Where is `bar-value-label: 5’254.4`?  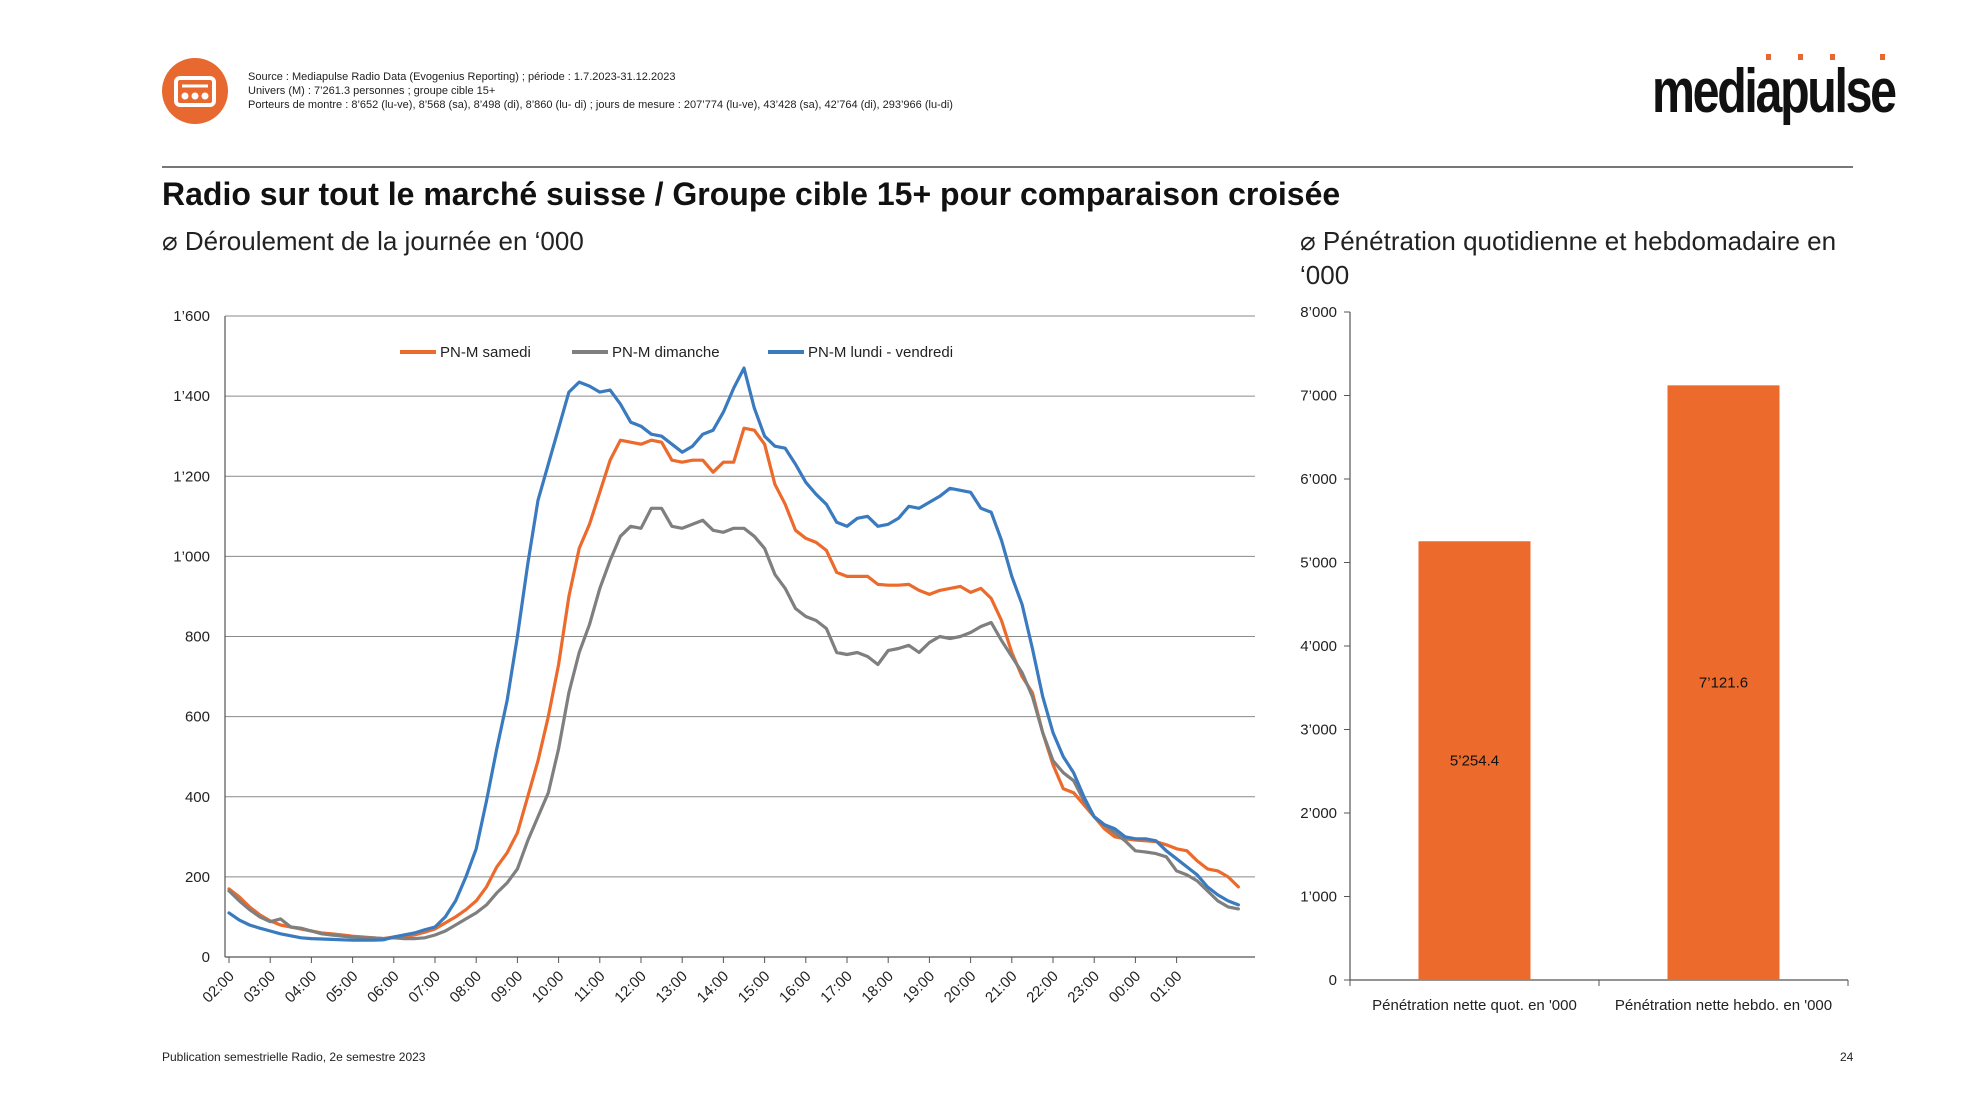
bar-value-label: 5’254.4 is located at coordinates (1474, 761).